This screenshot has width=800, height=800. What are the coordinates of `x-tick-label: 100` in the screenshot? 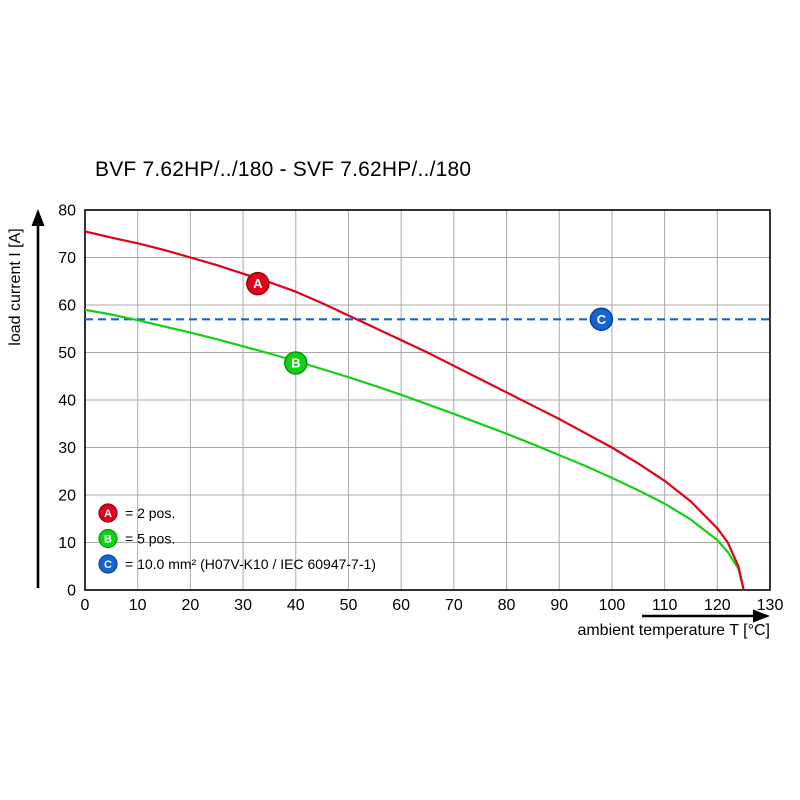 It's located at (612, 605).